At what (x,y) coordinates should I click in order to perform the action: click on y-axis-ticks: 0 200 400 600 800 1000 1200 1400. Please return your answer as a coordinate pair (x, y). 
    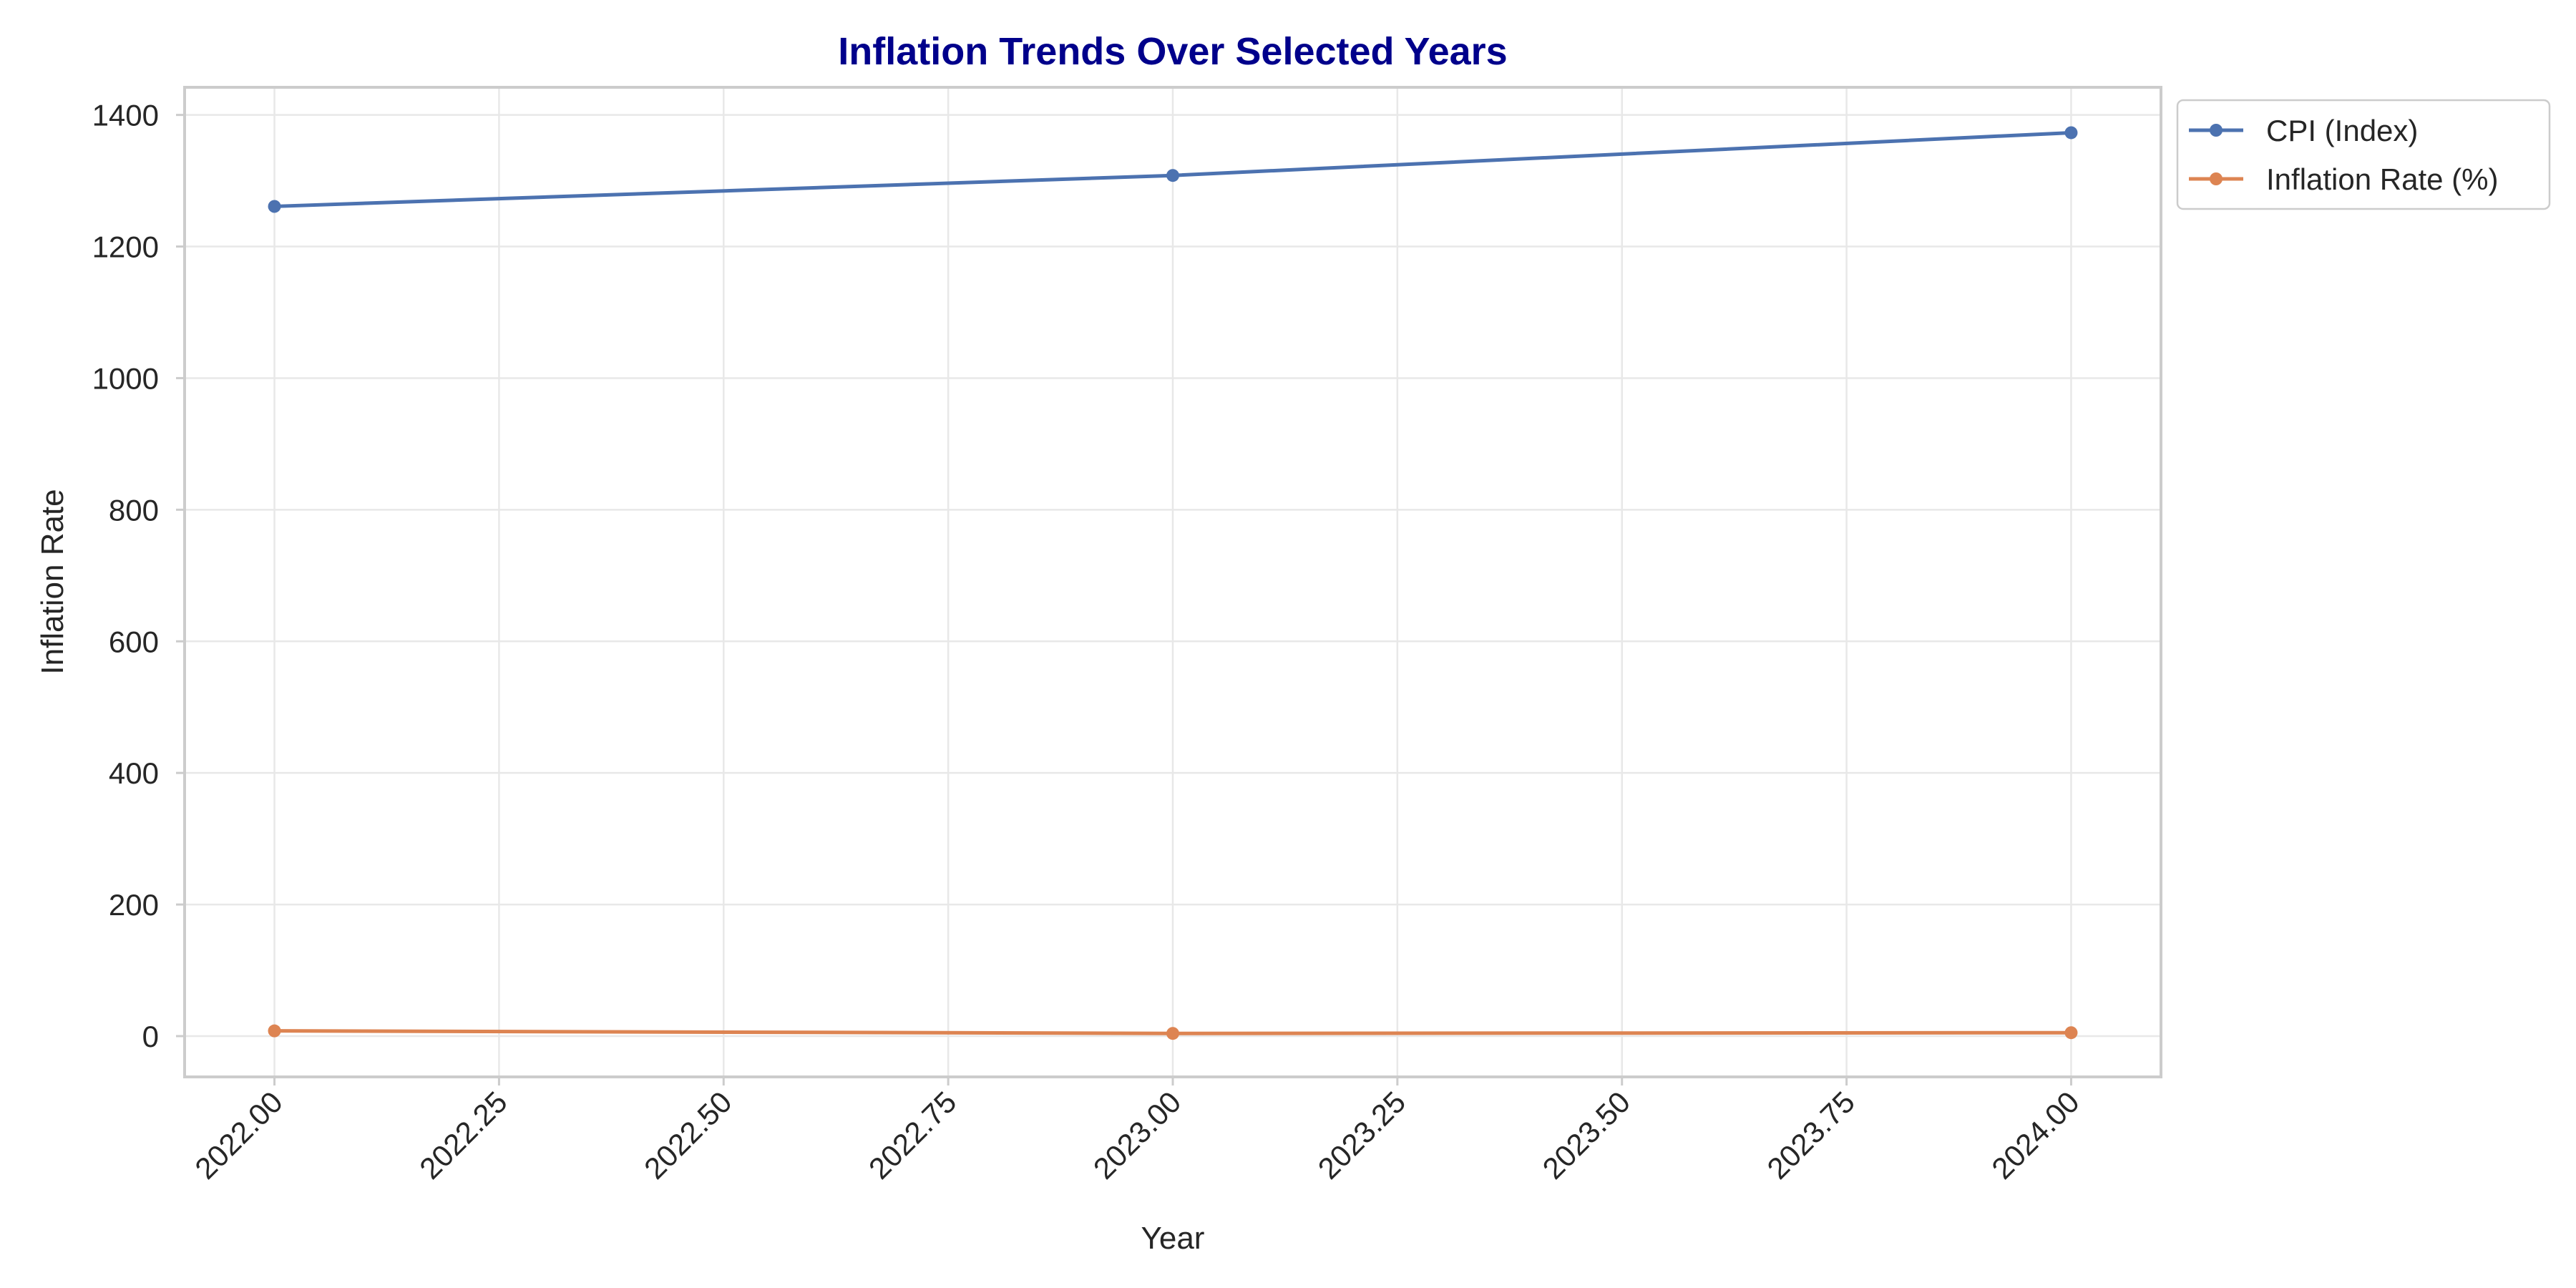
    Looking at the image, I should click on (138, 576).